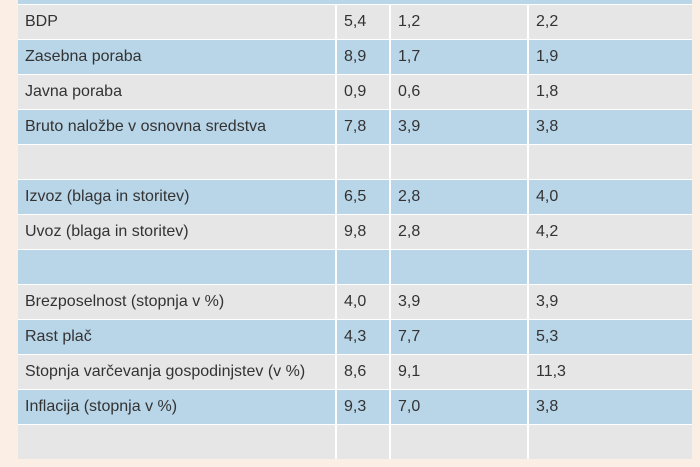 The width and height of the screenshot is (700, 467). I want to click on table-row: Izvoz (blaga in storitev) 6,5 2,8 4,0, so click(355, 197).